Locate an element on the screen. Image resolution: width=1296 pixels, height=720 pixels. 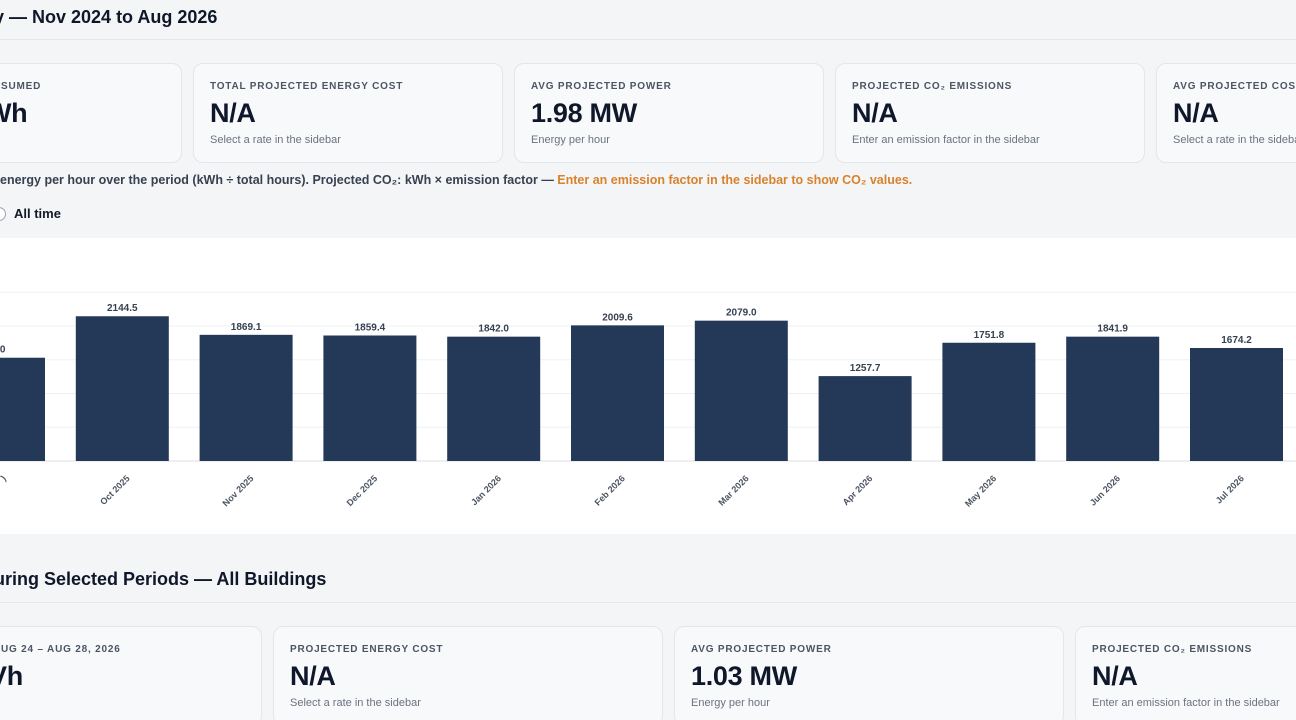
bar-value-label: 2079.0 is located at coordinates (741, 313).